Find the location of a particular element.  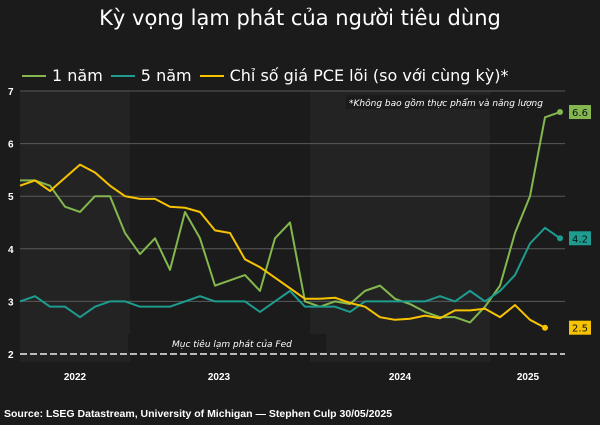

y-tick-label: 4 is located at coordinates (11, 250).